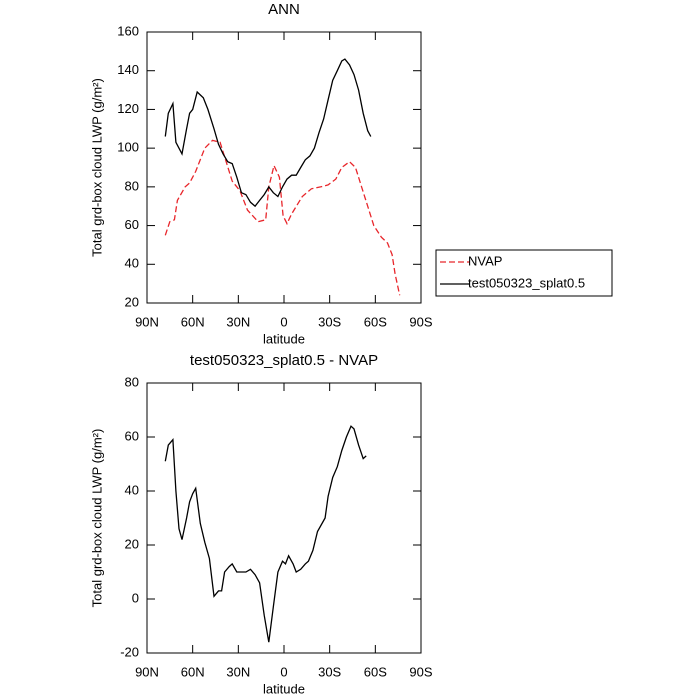 The height and width of the screenshot is (700, 700). Describe the element at coordinates (524, 273) in the screenshot. I see `legend-box` at that location.